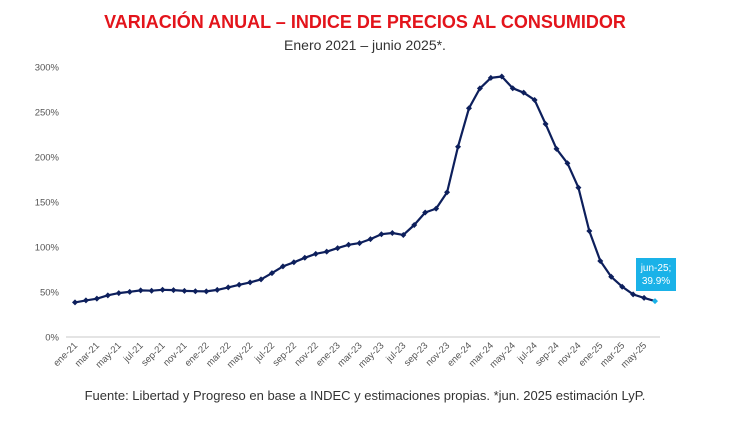  Describe the element at coordinates (47, 113) in the screenshot. I see `y-tick-label: 250%` at that location.